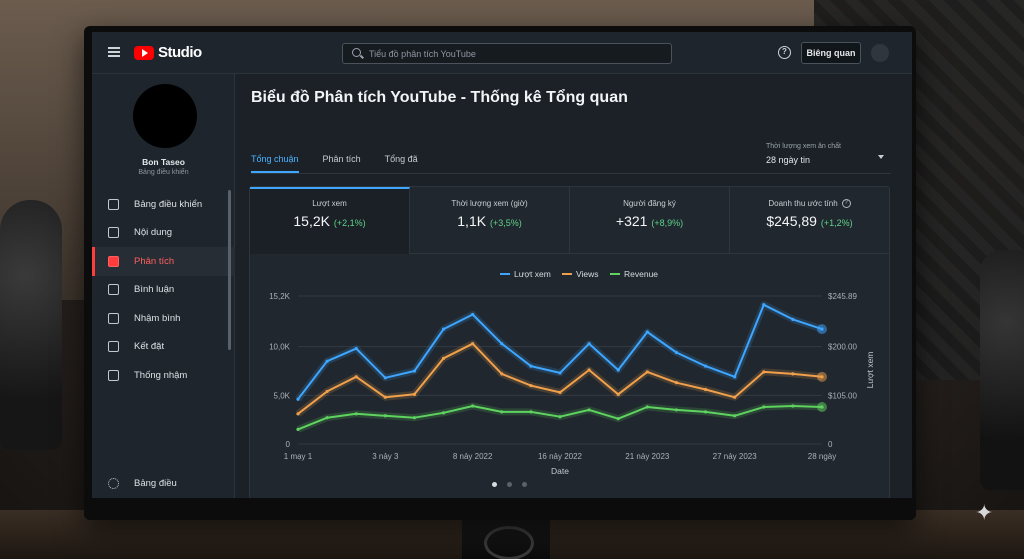 The height and width of the screenshot is (559, 1024). Describe the element at coordinates (514, 53) in the screenshot. I see `search-input` at that location.